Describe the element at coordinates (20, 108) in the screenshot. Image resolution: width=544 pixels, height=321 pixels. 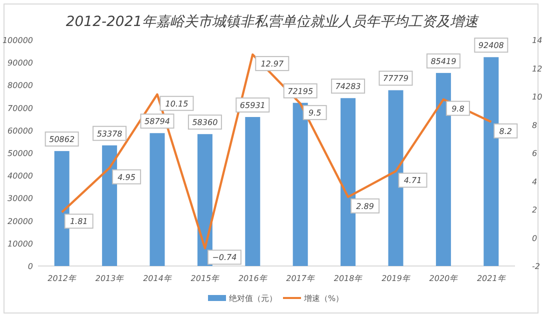
I see `y-tick-label: 70000` at that location.